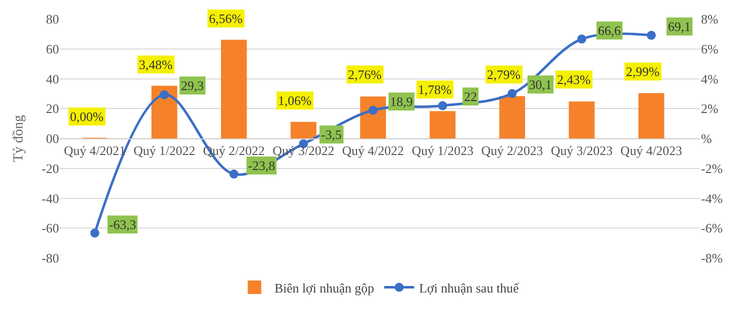 Image resolution: width=750 pixels, height=314 pixels. Describe the element at coordinates (469, 288) in the screenshot. I see `legend-label: Lợi nhuận sau thuế` at that location.